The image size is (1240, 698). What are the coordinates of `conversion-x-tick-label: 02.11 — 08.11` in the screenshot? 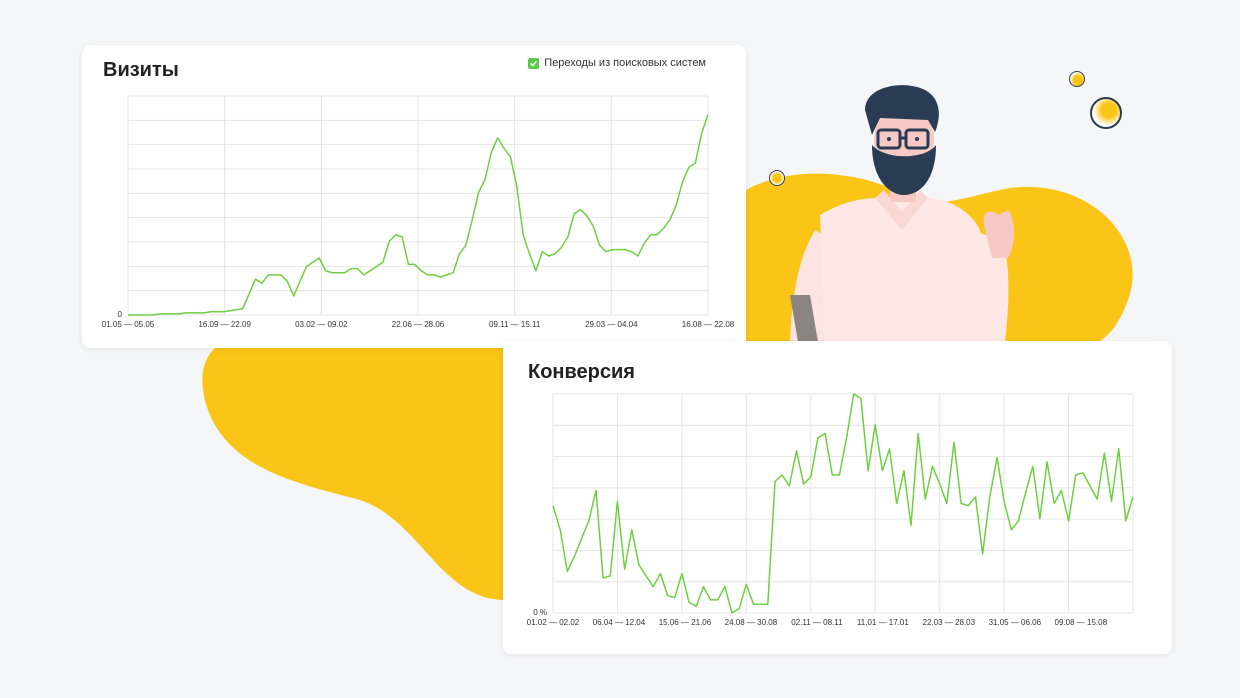 It's located at (817, 622).